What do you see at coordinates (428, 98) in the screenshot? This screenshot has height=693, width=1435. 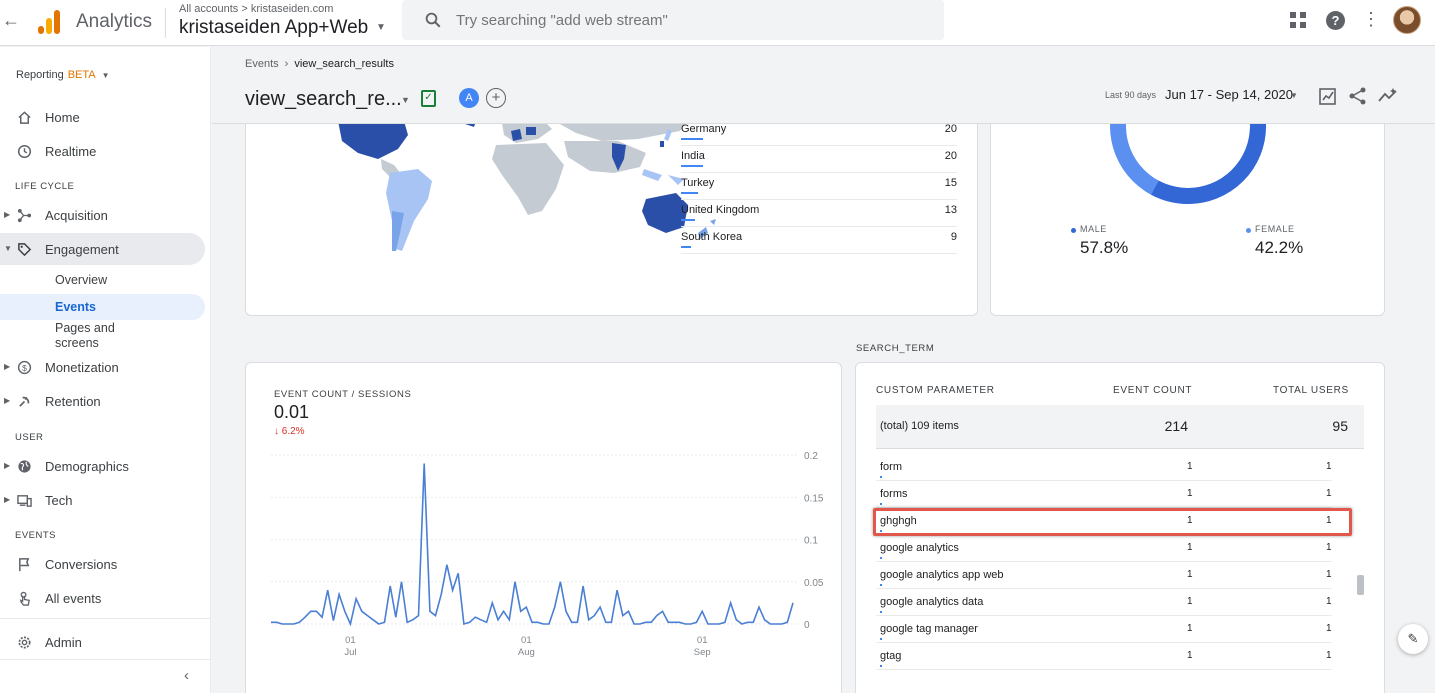 I see `report-check-icon: ✓` at bounding box center [428, 98].